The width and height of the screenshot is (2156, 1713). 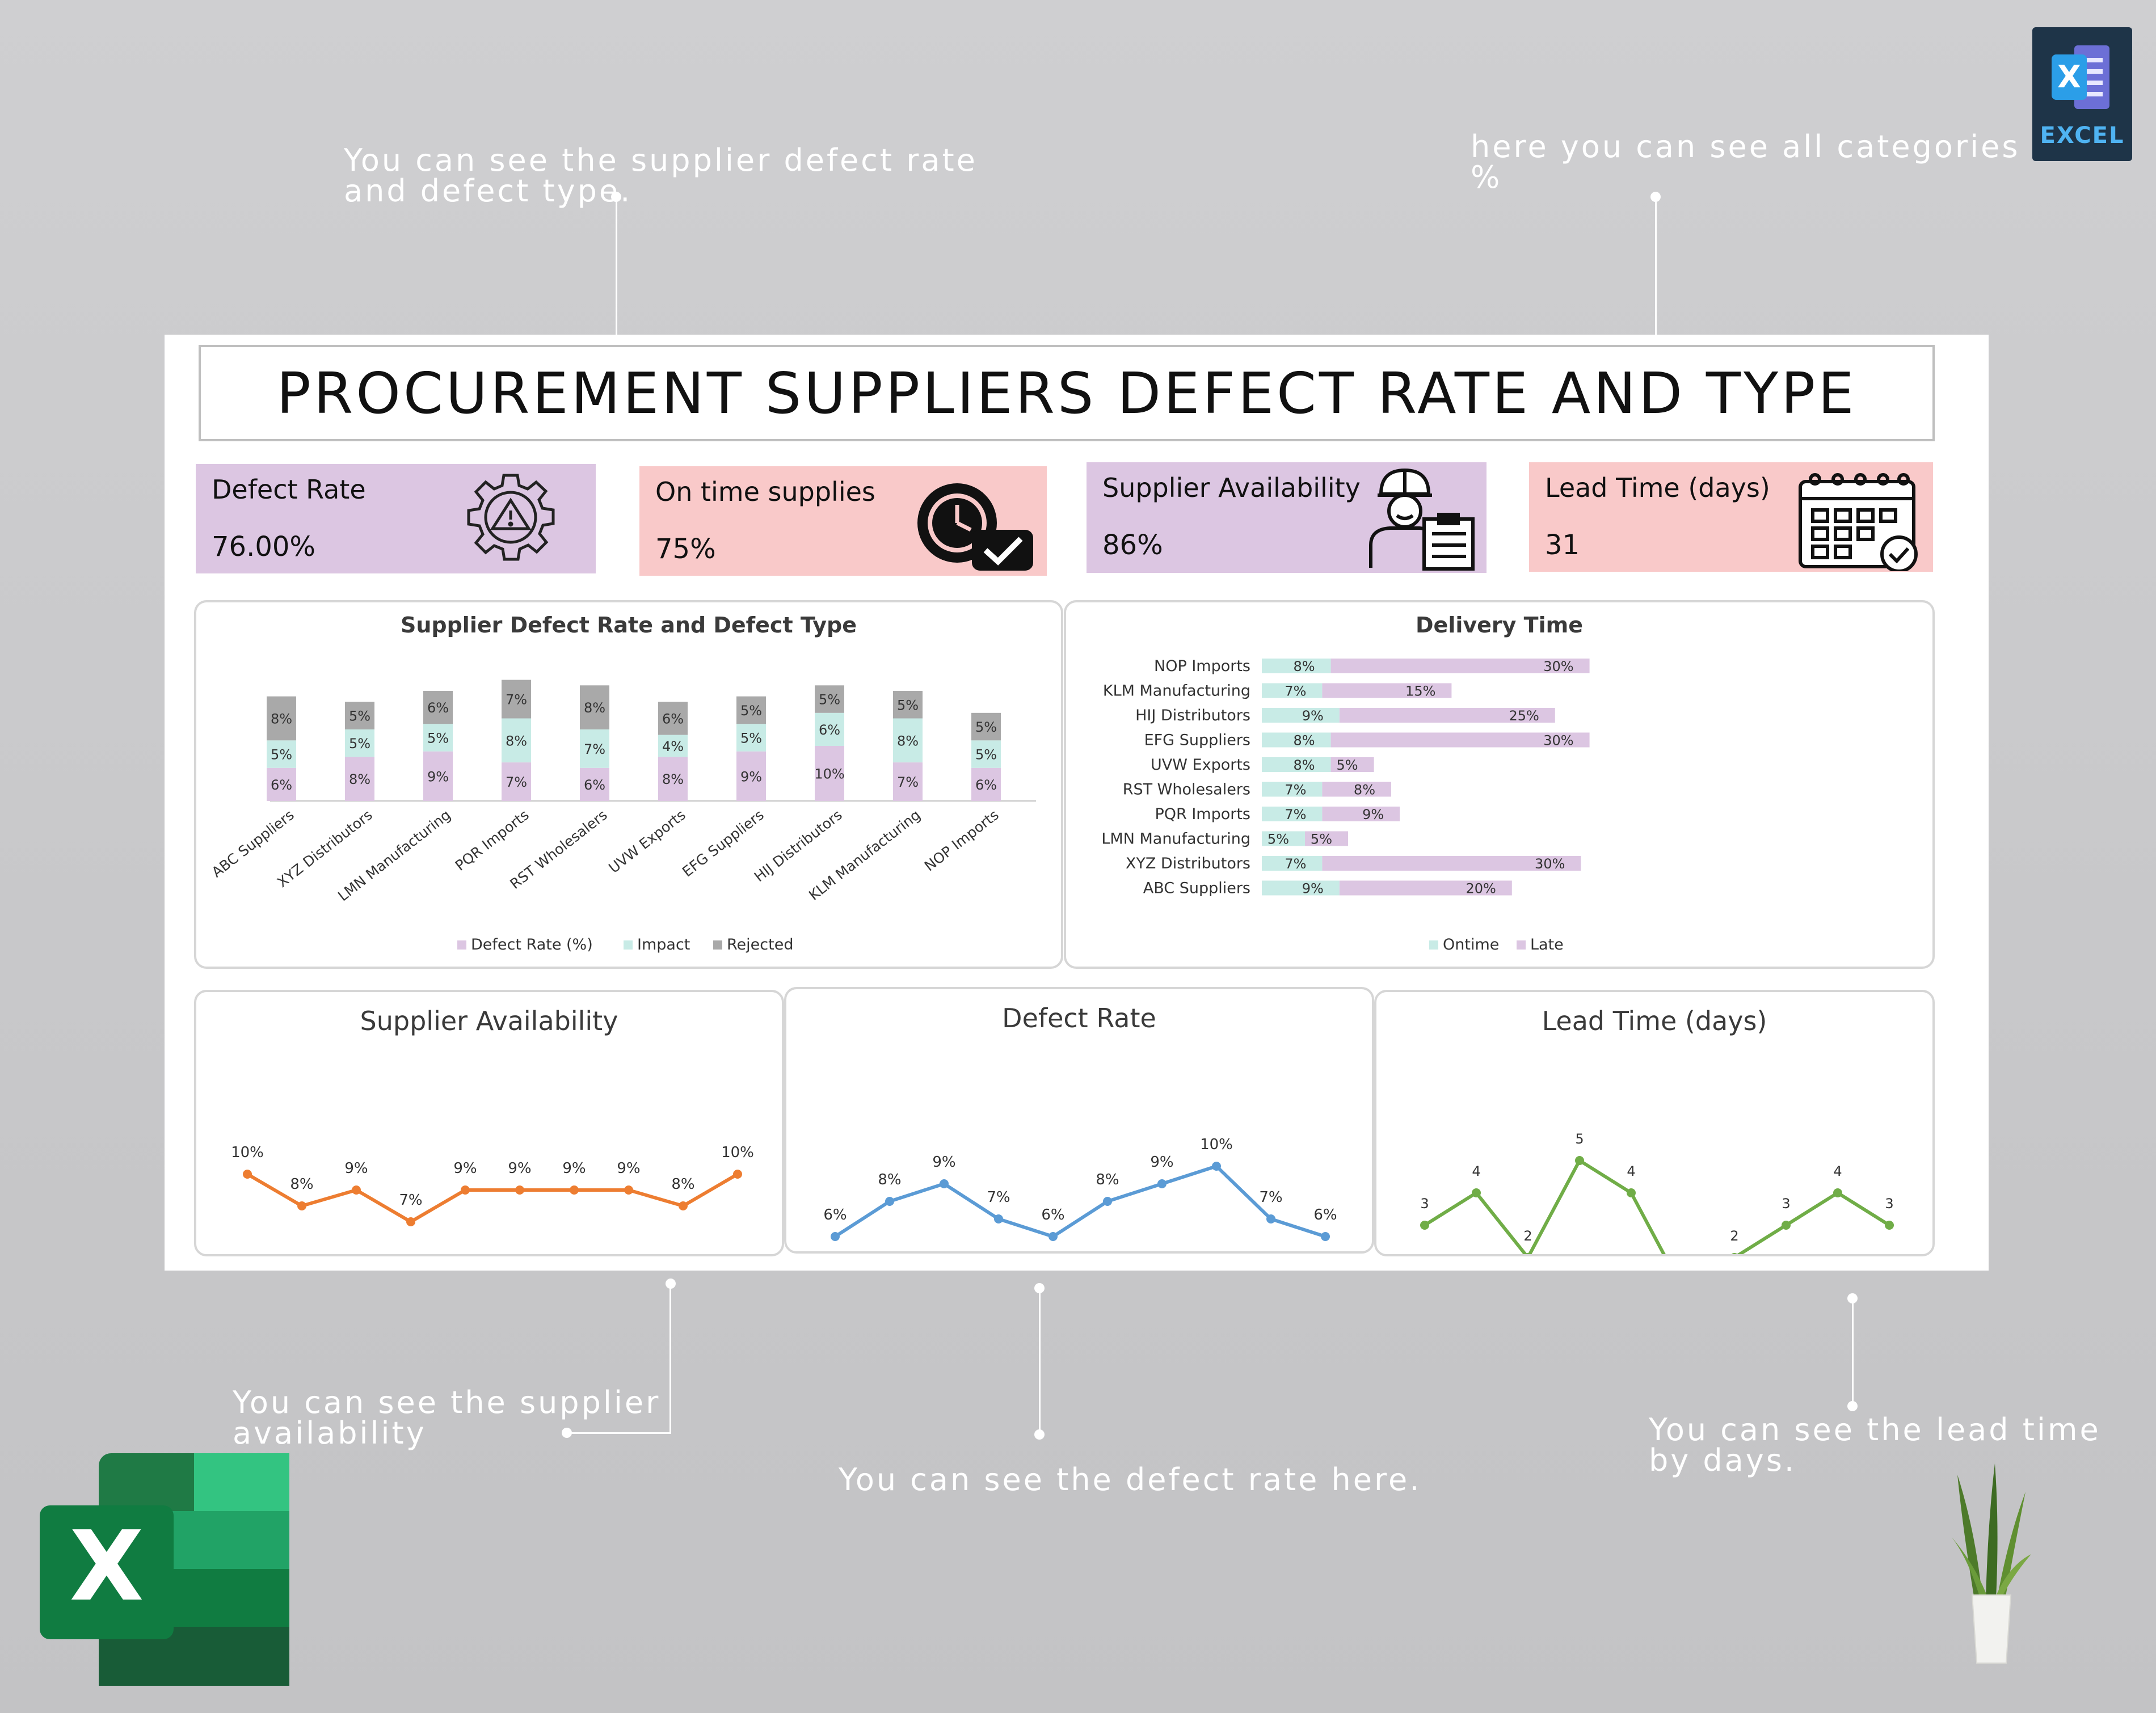 I want to click on legend-label: Impact, so click(x=664, y=944).